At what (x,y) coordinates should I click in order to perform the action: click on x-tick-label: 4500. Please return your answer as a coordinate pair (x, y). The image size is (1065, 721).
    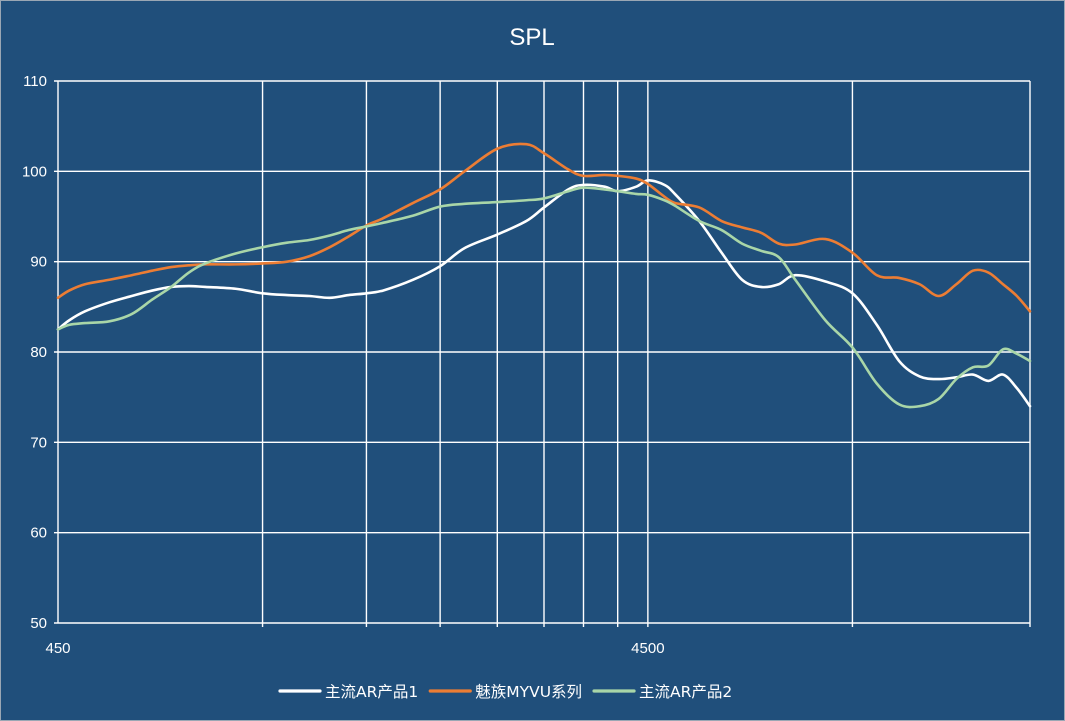
    Looking at the image, I should click on (647, 648).